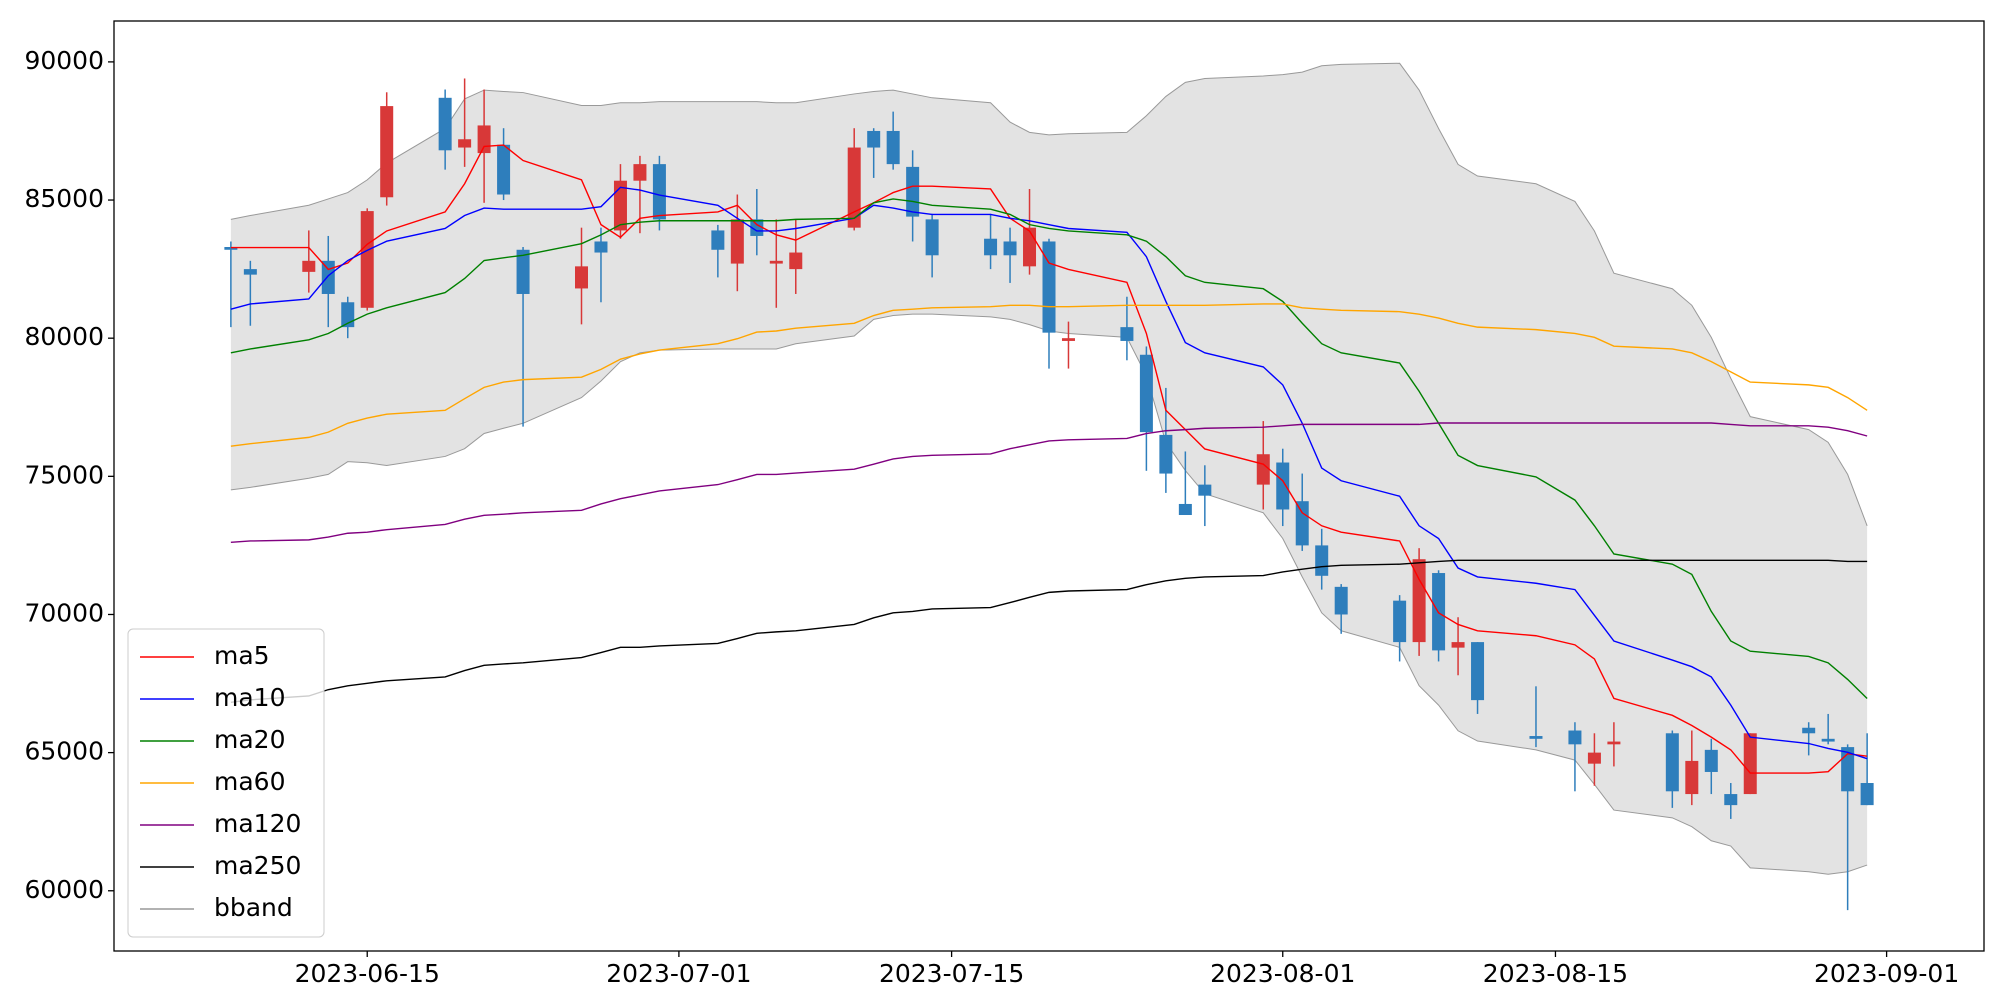 This screenshot has width=2000, height=1004. What do you see at coordinates (64, 474) in the screenshot?
I see `y-tick-label: 75000` at bounding box center [64, 474].